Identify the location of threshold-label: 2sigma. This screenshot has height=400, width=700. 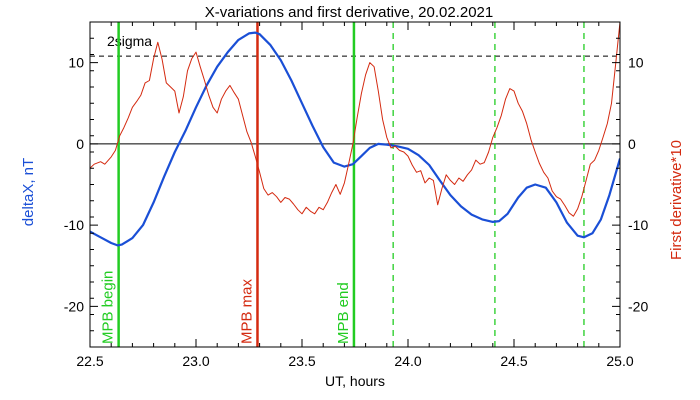
(129, 41).